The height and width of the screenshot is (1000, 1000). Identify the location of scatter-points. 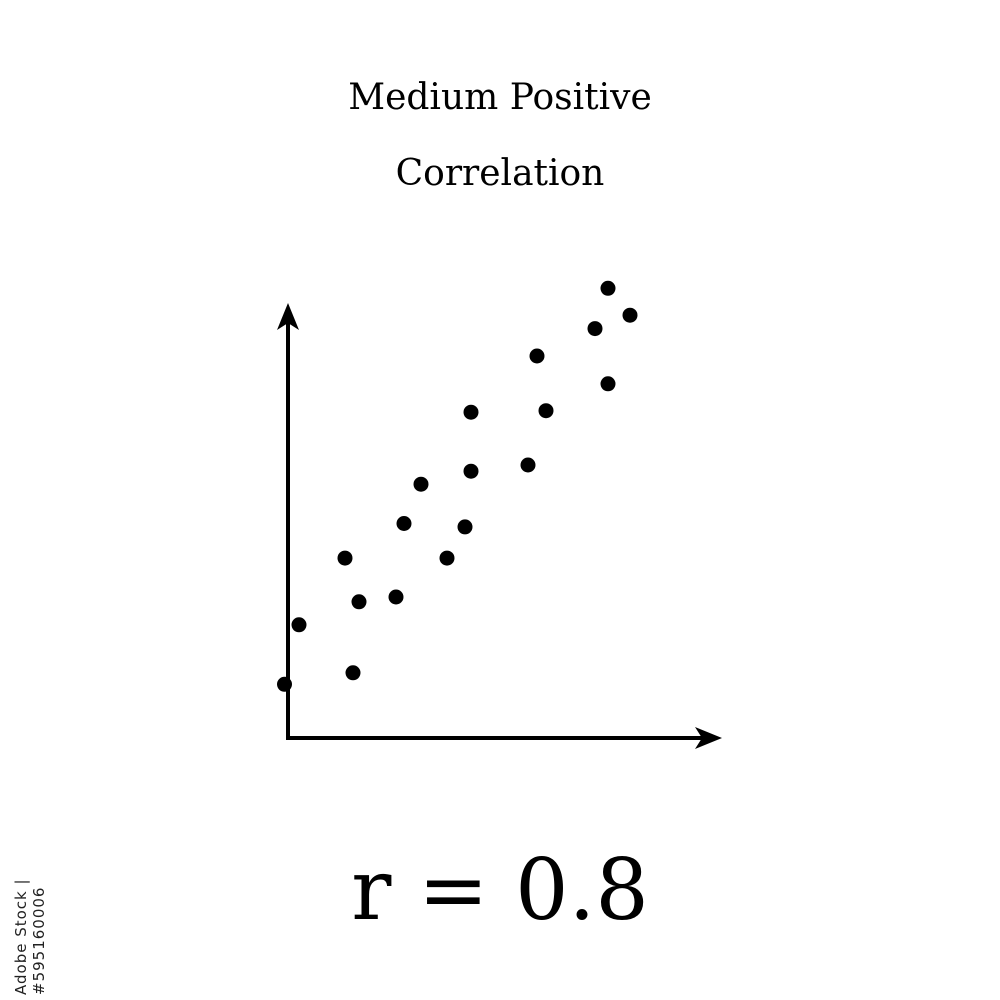
(457, 486).